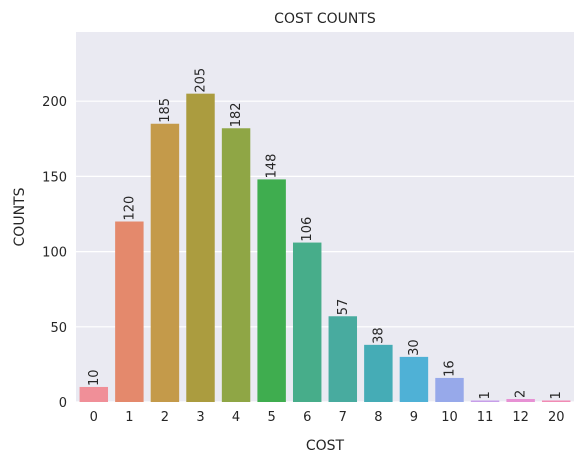 The height and width of the screenshot is (463, 581). Describe the element at coordinates (201, 80) in the screenshot. I see `data-label-3: 205` at that location.